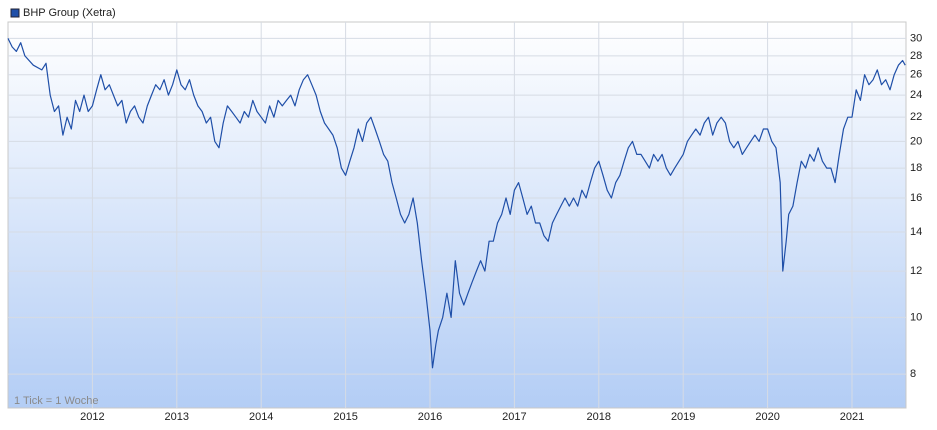 The width and height of the screenshot is (937, 430). I want to click on x-tick-label: 2018, so click(599, 417).